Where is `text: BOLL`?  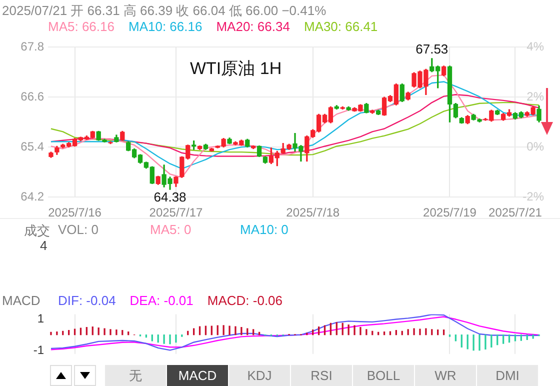
text: BOLL is located at coordinates (383, 375).